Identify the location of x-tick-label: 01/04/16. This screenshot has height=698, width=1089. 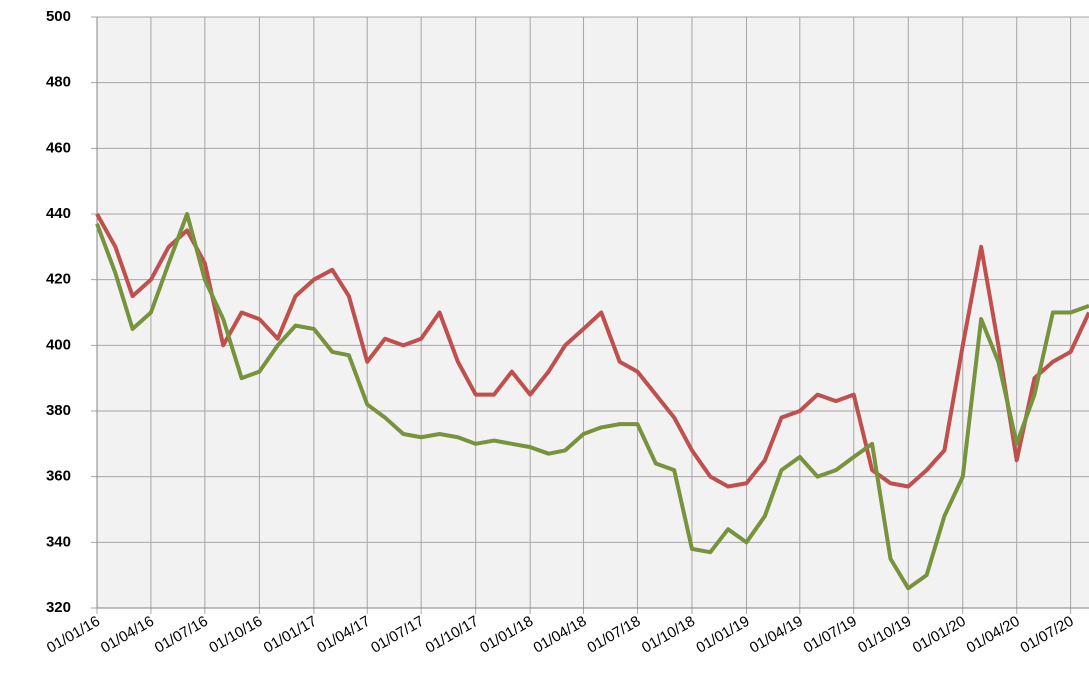
(127, 635).